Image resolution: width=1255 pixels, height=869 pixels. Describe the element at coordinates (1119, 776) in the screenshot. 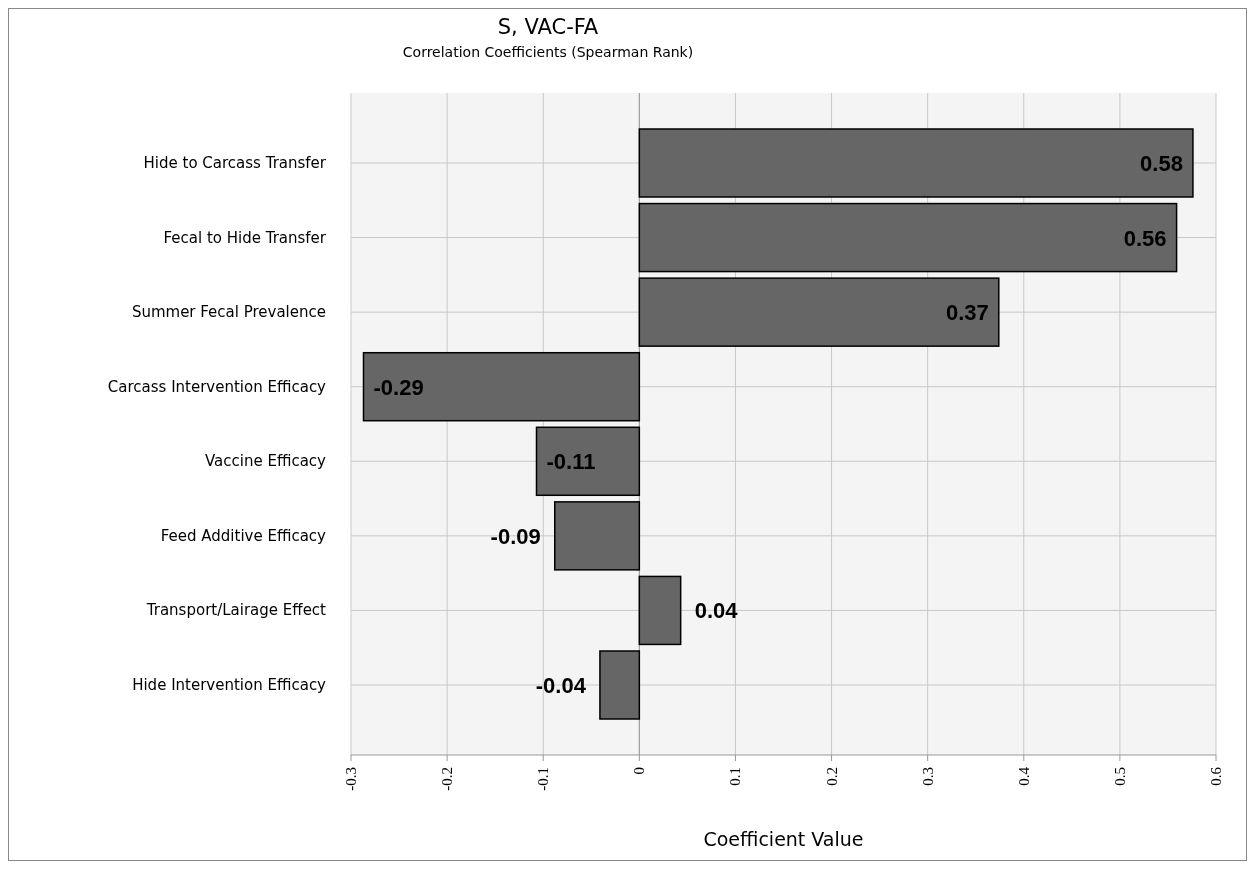

I see `x-tick-label: 0.5` at that location.